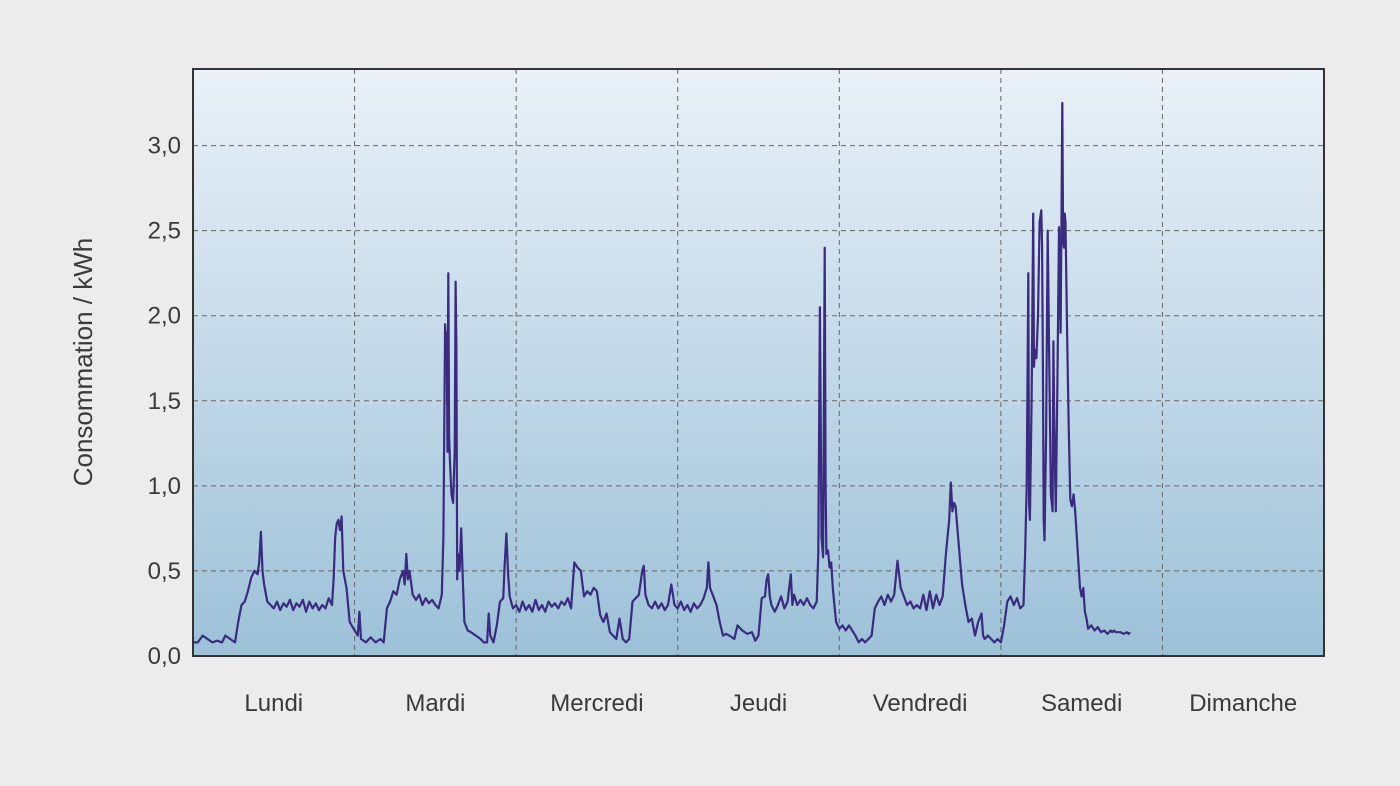 This screenshot has width=1400, height=786. What do you see at coordinates (758, 703) in the screenshot?
I see `x-category-label: Jeudi` at bounding box center [758, 703].